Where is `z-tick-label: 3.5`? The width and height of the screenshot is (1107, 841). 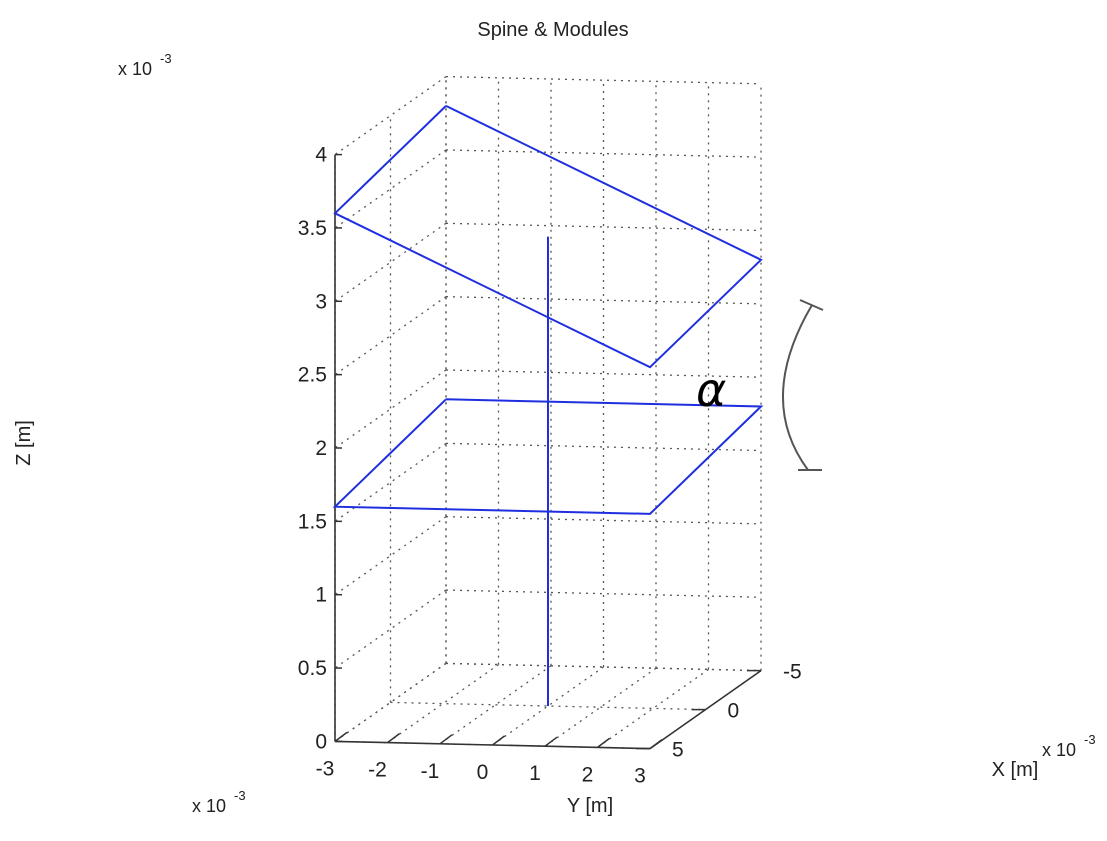
z-tick-label: 3.5 is located at coordinates (312, 228).